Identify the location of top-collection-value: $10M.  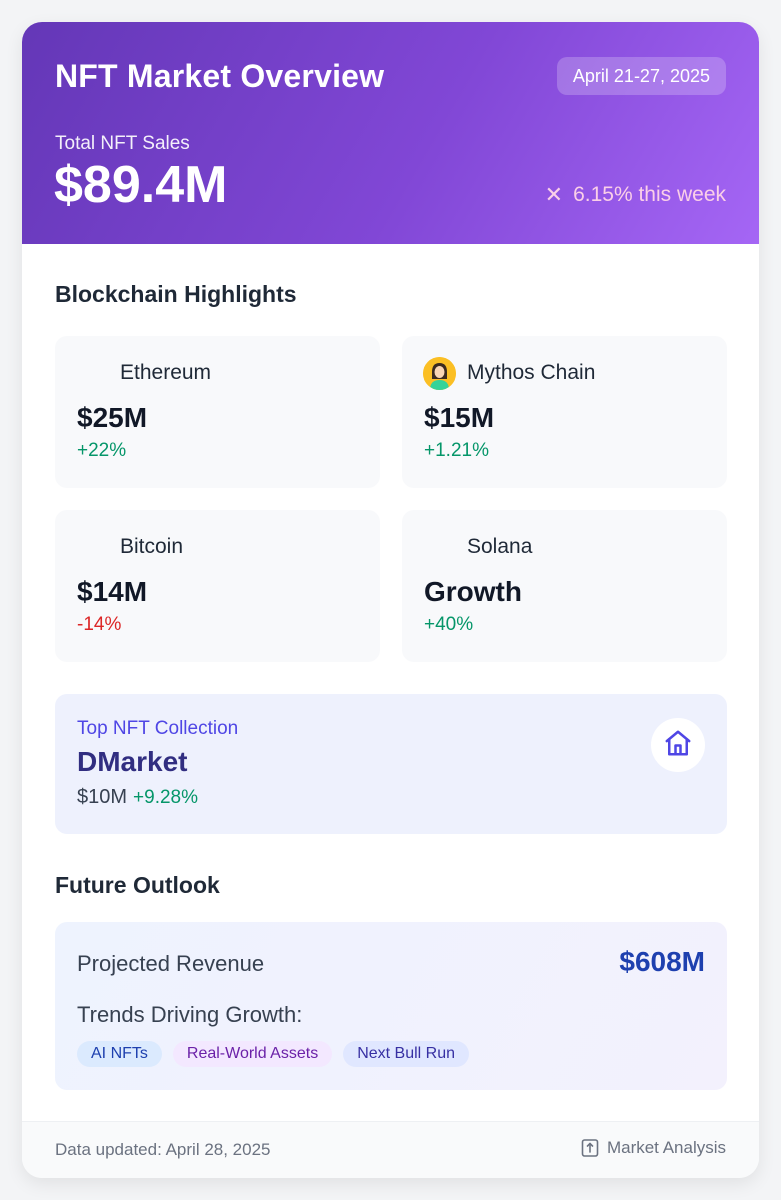
(102, 797).